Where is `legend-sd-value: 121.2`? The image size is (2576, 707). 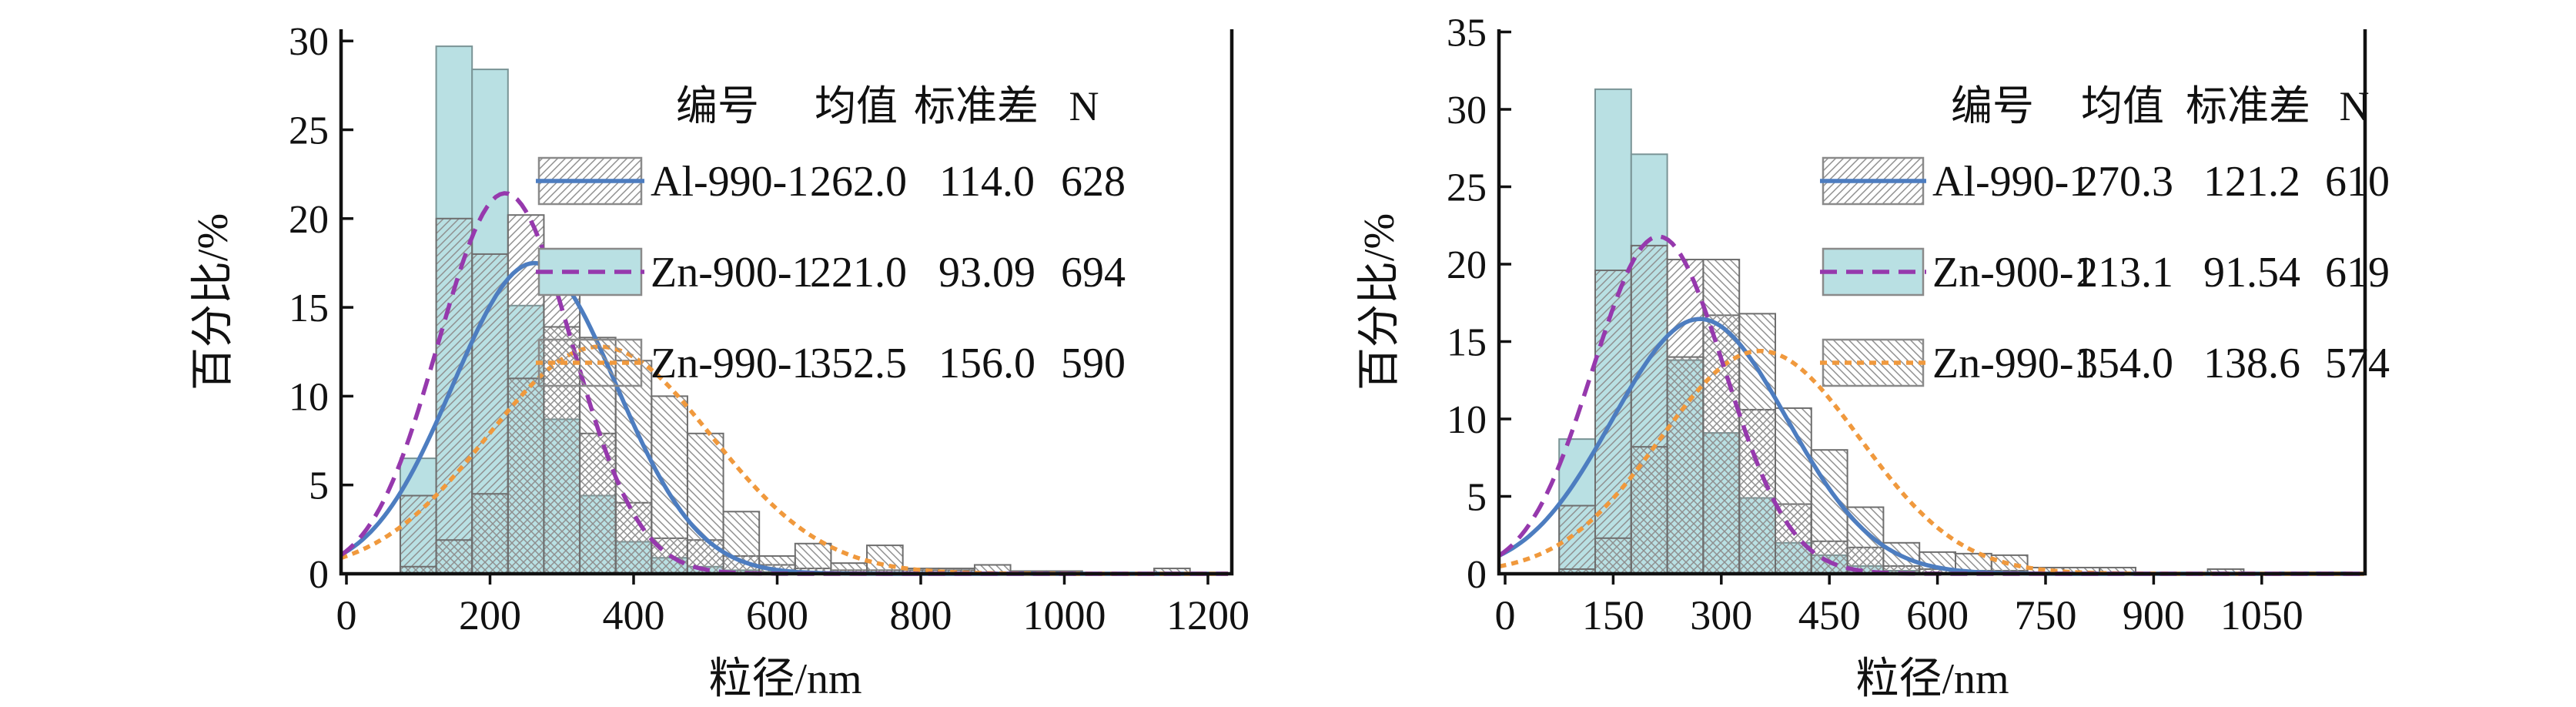 legend-sd-value: 121.2 is located at coordinates (2251, 182).